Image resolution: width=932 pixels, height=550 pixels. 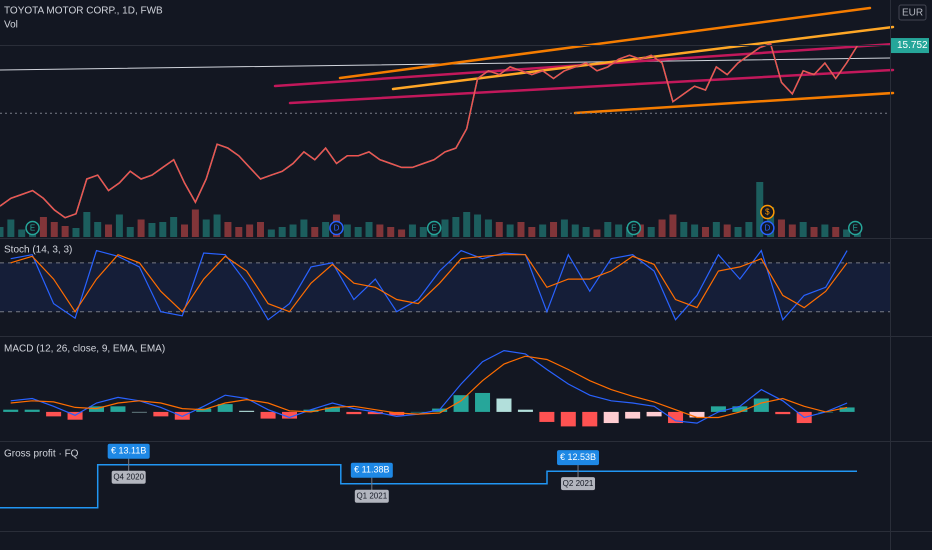 I want to click on currency: EUR, so click(x=912, y=13).